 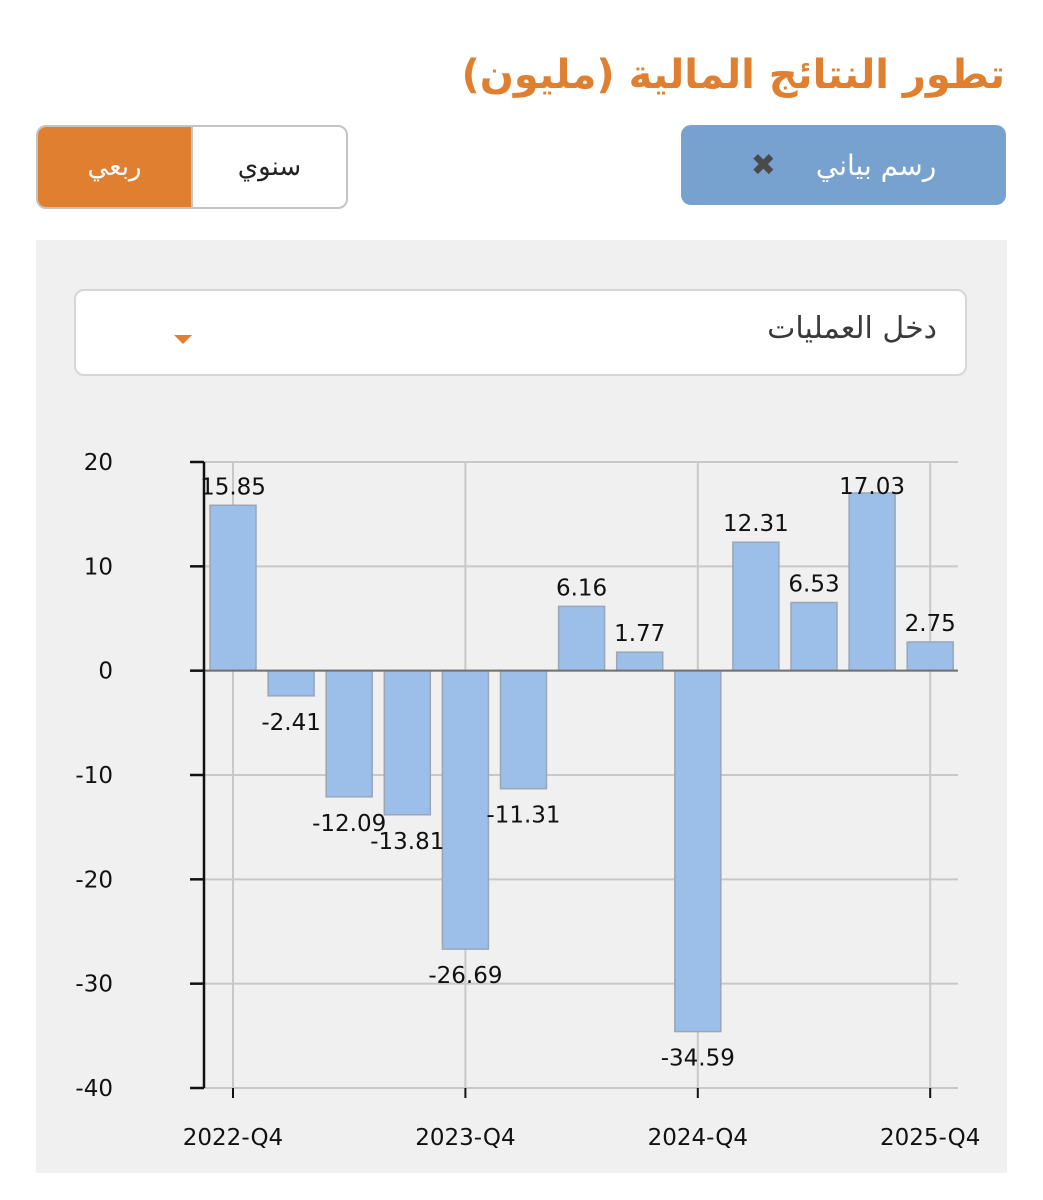 I want to click on y-tick-label: -40, so click(x=94, y=1089).